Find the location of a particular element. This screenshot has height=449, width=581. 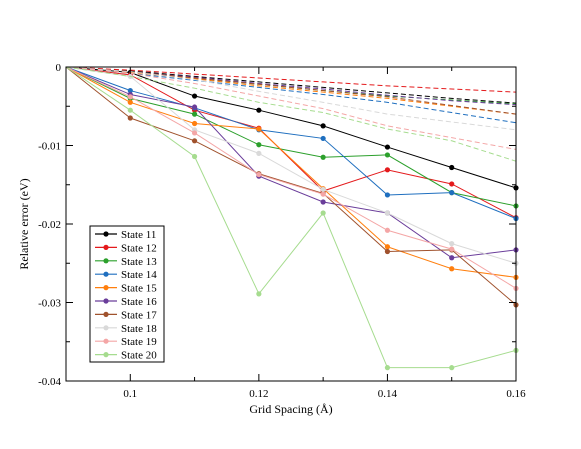

y-axis-title: Relative error (eV) is located at coordinates (24, 223).